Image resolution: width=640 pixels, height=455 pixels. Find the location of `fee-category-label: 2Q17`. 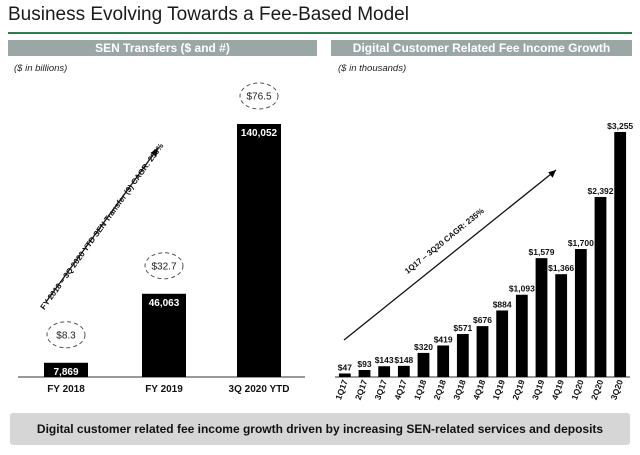

fee-category-label: 2Q17 is located at coordinates (361, 389).